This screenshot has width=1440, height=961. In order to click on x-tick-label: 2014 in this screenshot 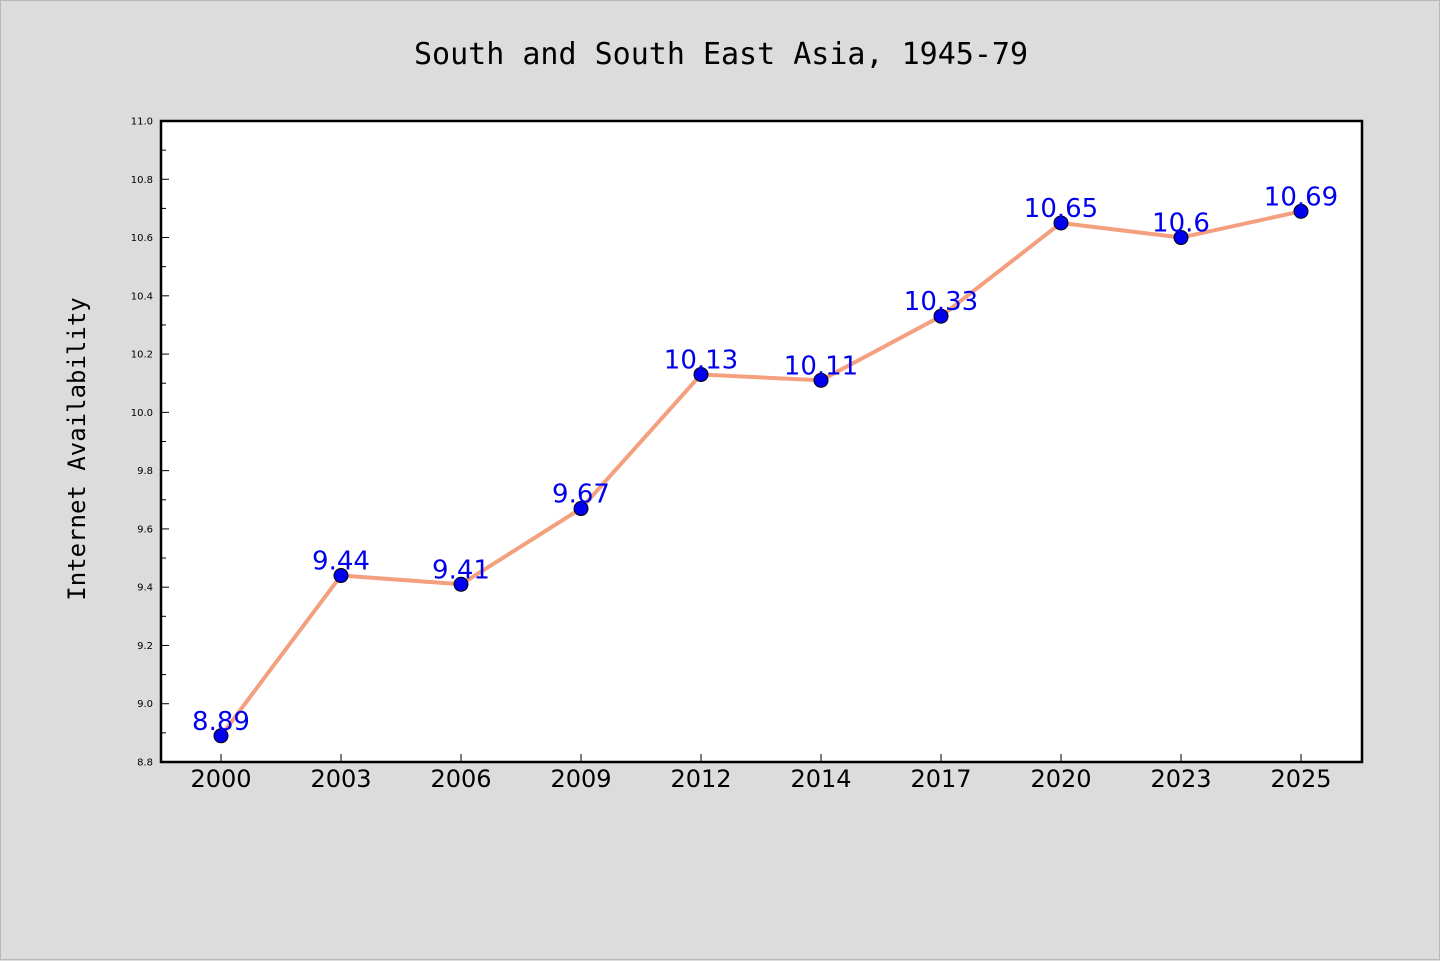, I will do `click(820, 779)`.